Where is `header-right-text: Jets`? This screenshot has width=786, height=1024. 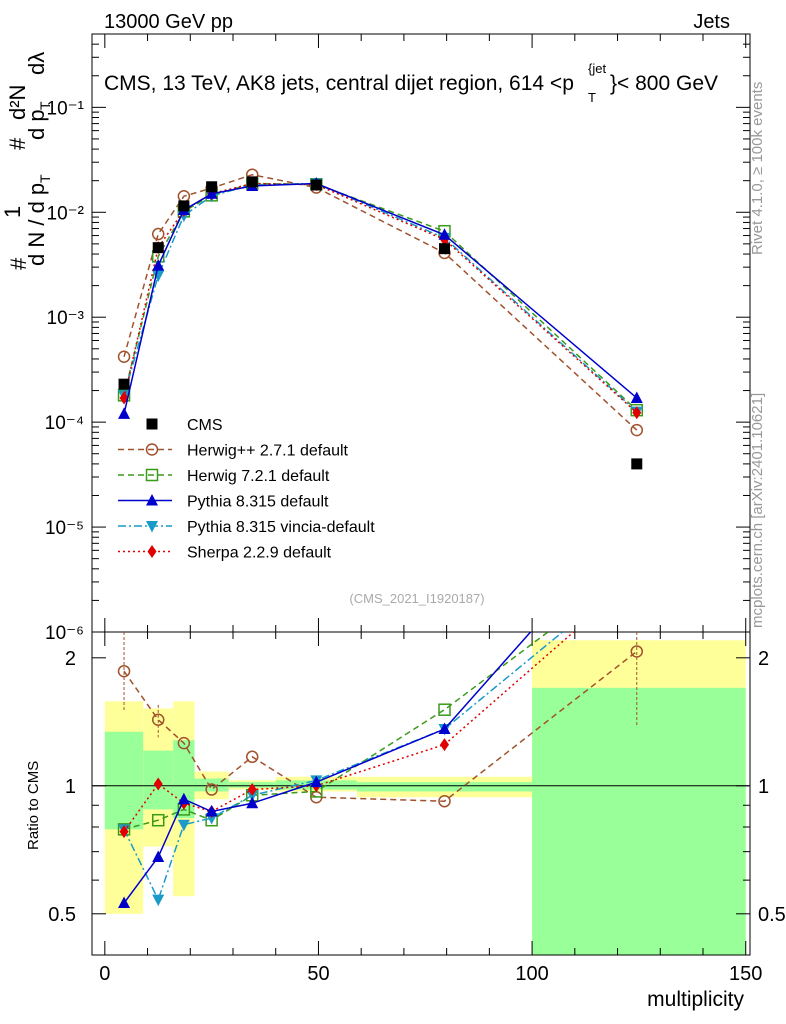 header-right-text: Jets is located at coordinates (711, 22).